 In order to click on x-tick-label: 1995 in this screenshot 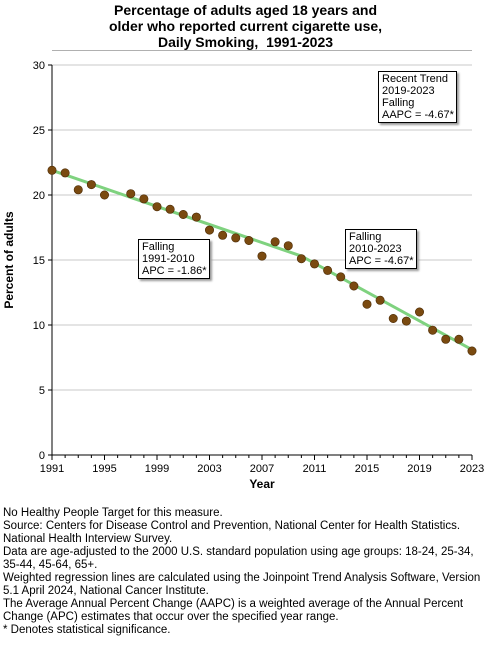, I will do `click(104, 469)`.